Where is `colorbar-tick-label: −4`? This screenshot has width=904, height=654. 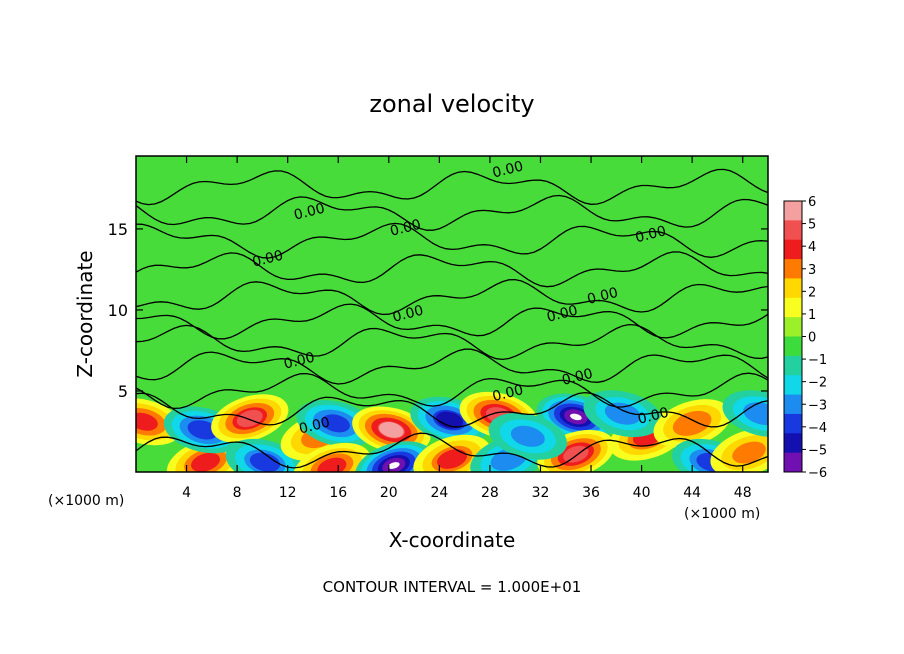 colorbar-tick-label: −4 is located at coordinates (817, 428).